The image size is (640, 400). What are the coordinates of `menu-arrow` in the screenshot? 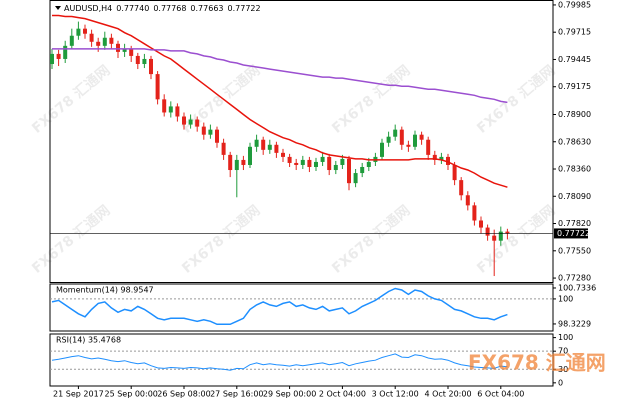 It's located at (58, 8).